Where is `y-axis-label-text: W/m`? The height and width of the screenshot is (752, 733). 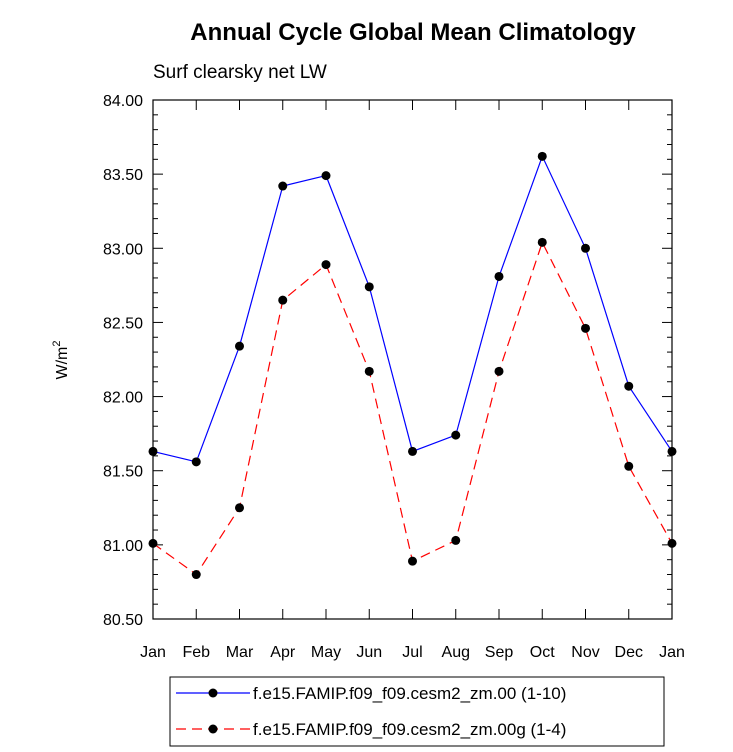 y-axis-label-text: W/m is located at coordinates (62, 363).